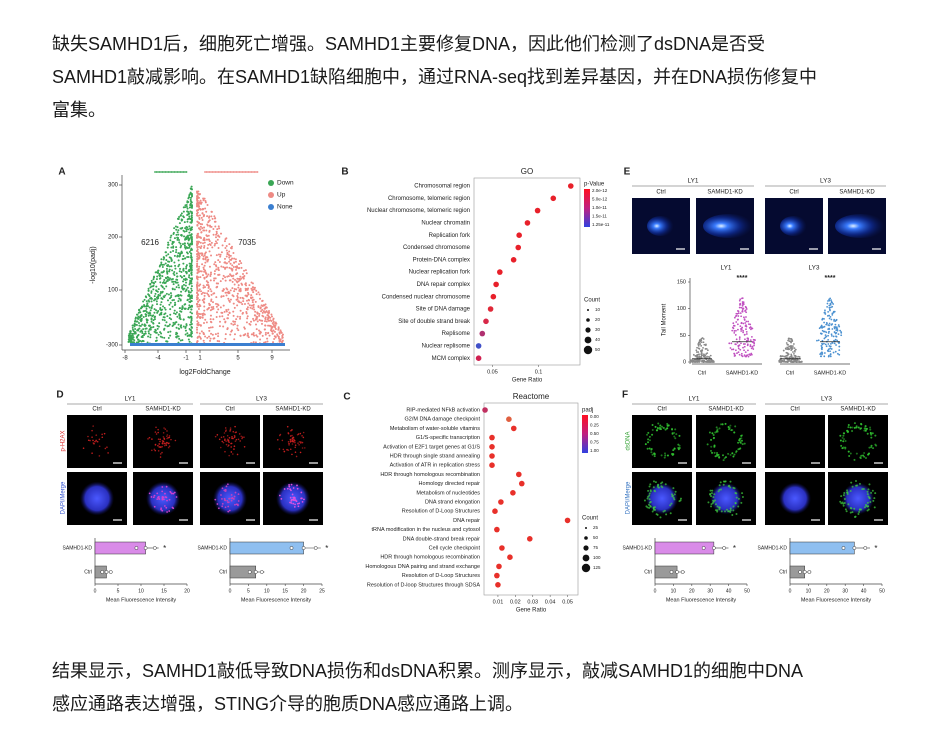 Image resolution: width=934 pixels, height=734 pixels. Describe the element at coordinates (498, 602) in the screenshot. I see `tick-label: 0.01` at that location.